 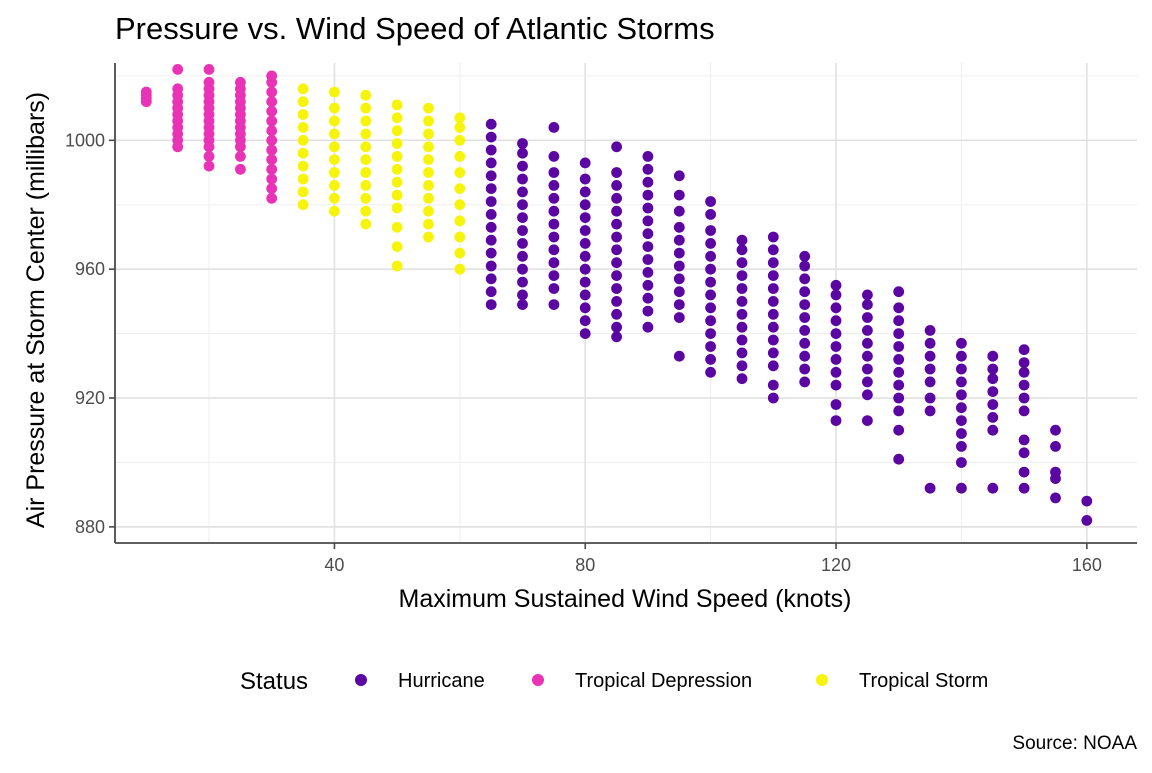 What do you see at coordinates (90, 527) in the screenshot?
I see `y-tick-label: 880` at bounding box center [90, 527].